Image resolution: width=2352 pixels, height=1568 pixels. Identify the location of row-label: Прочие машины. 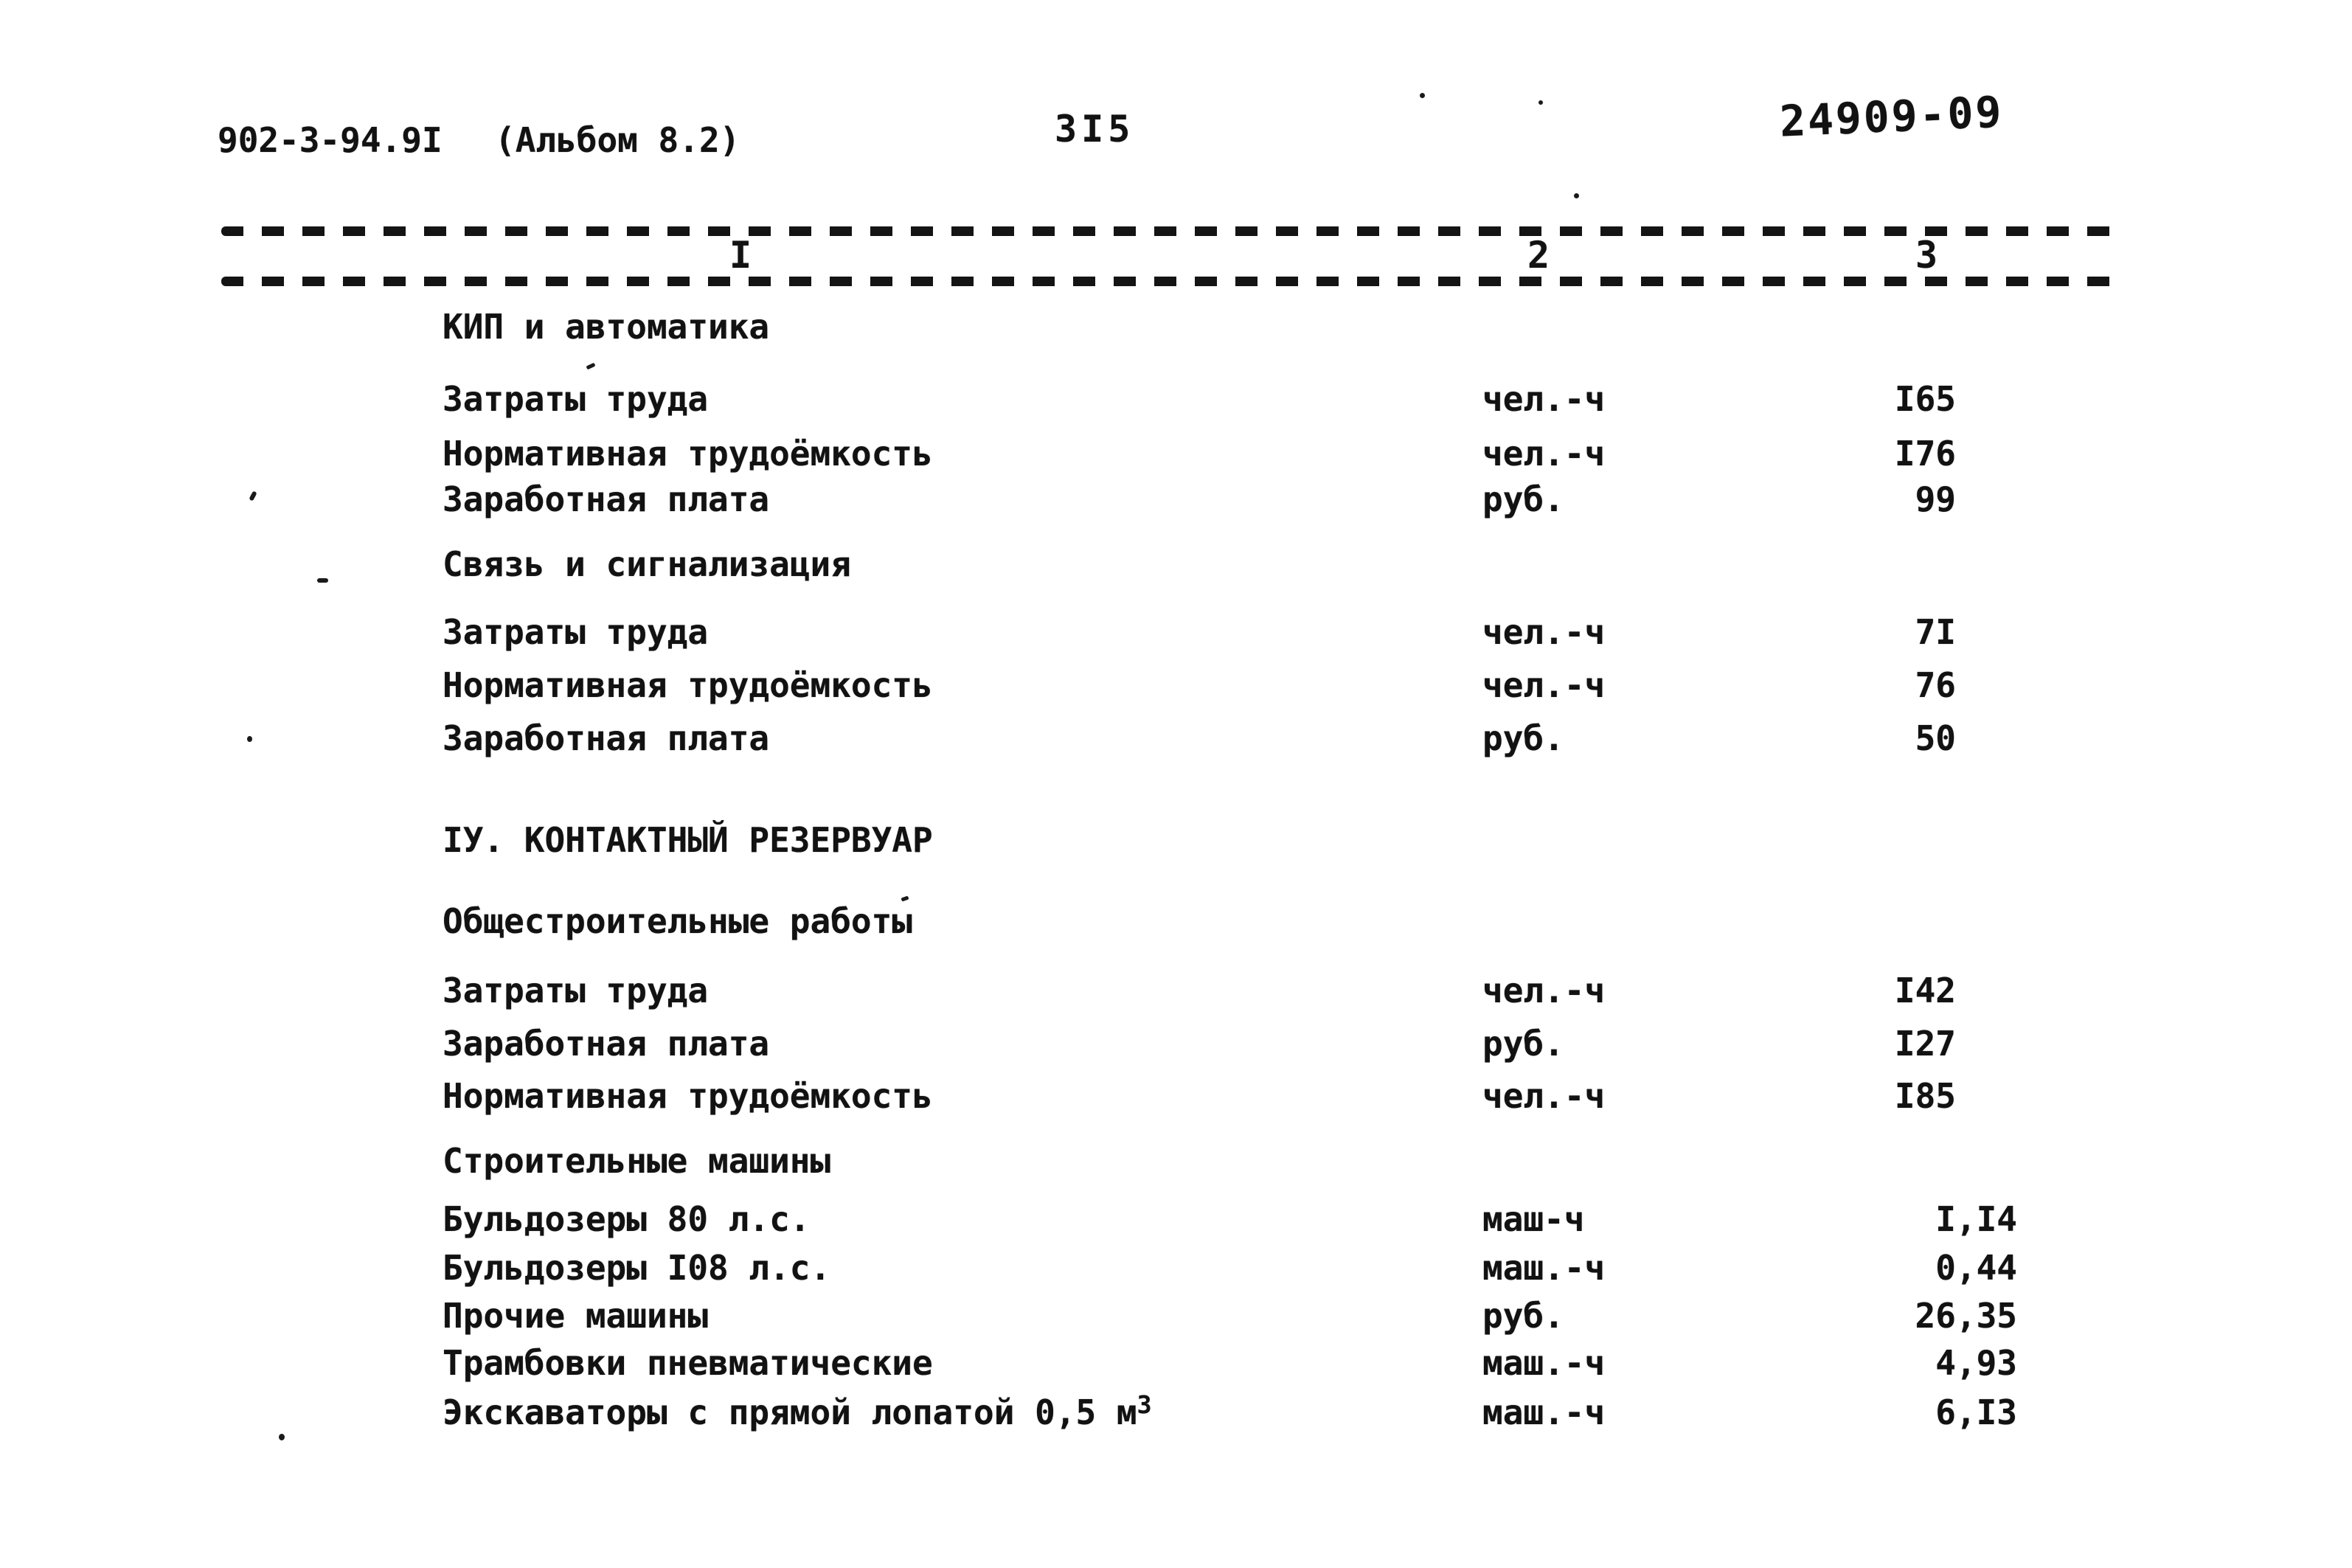
(576, 1316).